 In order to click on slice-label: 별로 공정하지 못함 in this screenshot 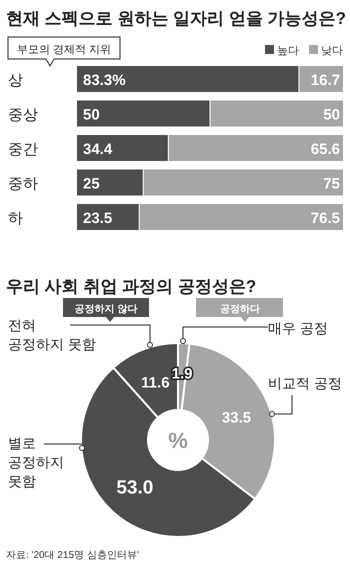, I will do `click(36, 462)`.